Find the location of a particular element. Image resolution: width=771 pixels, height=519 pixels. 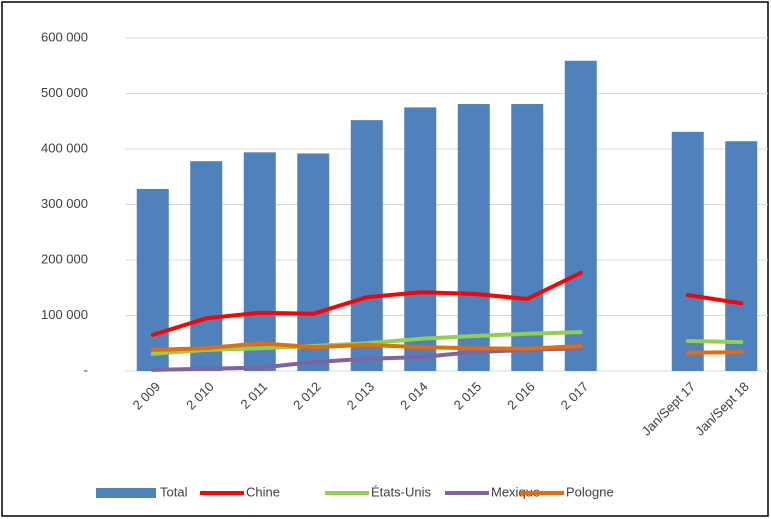

y-tick-label: 100 000 is located at coordinates (64, 314).